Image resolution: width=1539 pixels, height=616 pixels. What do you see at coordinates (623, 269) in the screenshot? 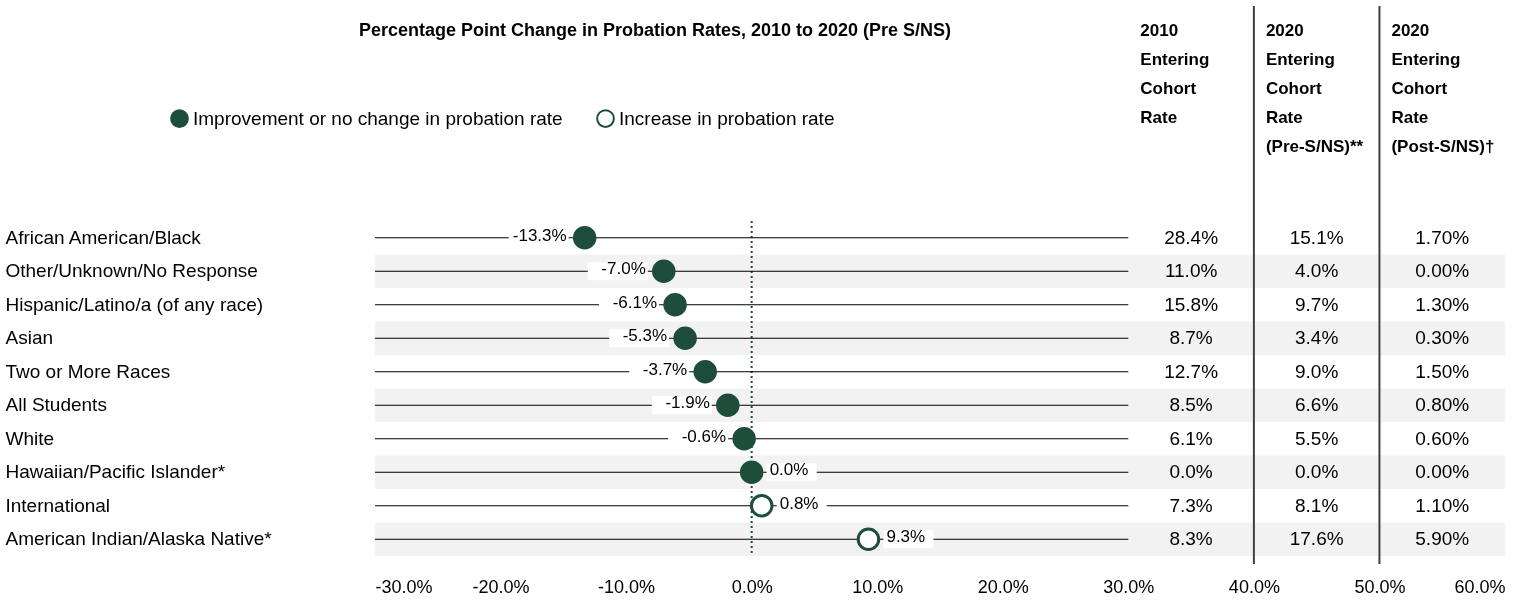
I see `data-label: -7.0%` at bounding box center [623, 269].